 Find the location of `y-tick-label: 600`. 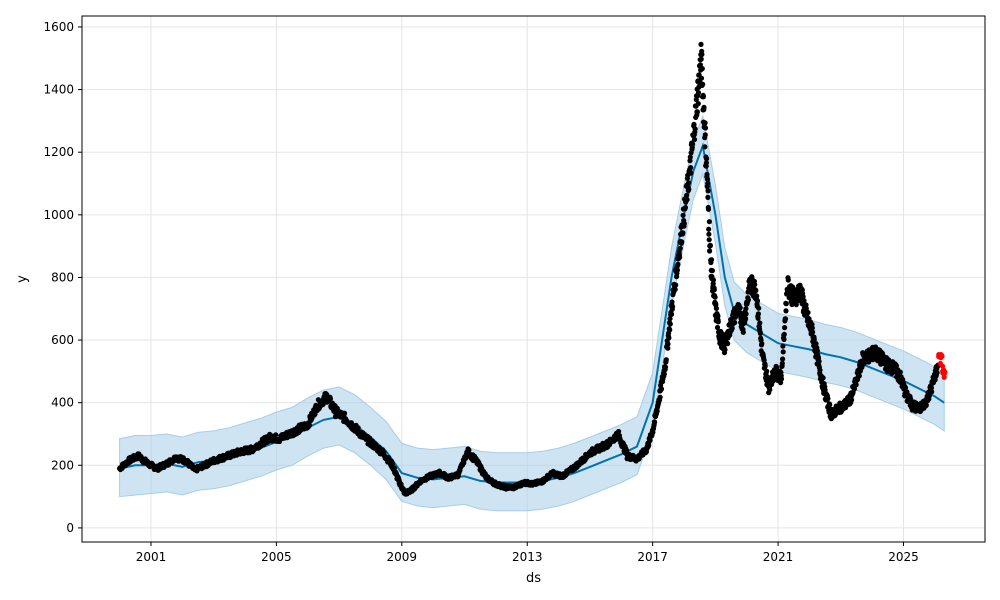

y-tick-label: 600 is located at coordinates (62, 340).